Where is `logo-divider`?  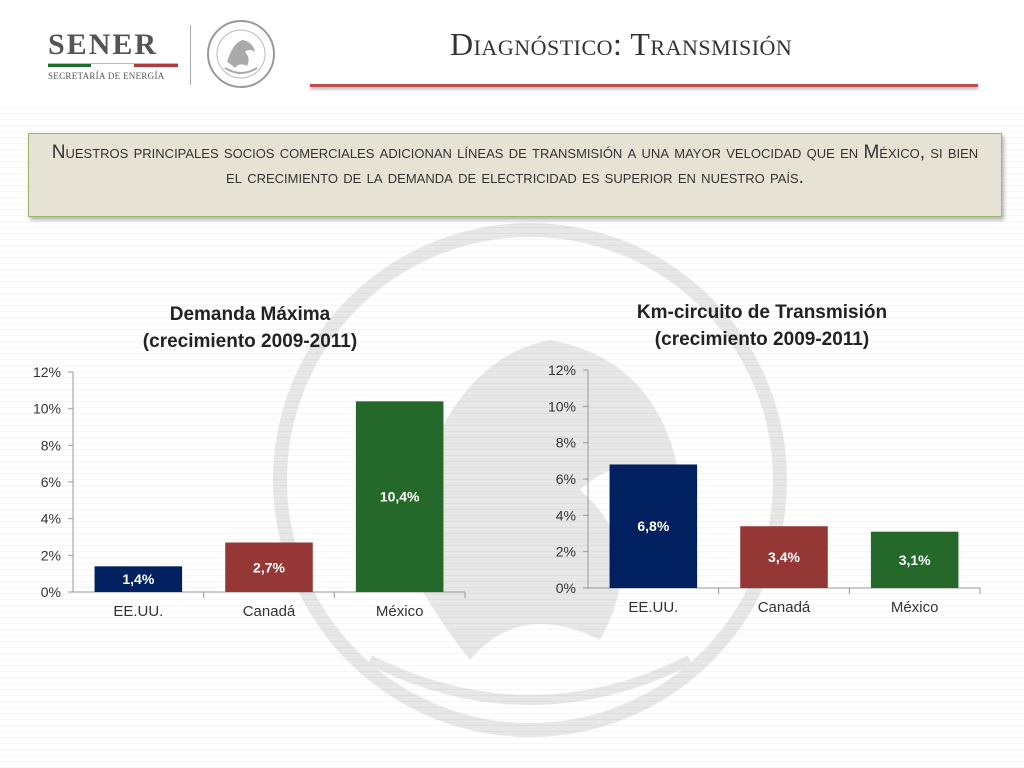
logo-divider is located at coordinates (190, 55).